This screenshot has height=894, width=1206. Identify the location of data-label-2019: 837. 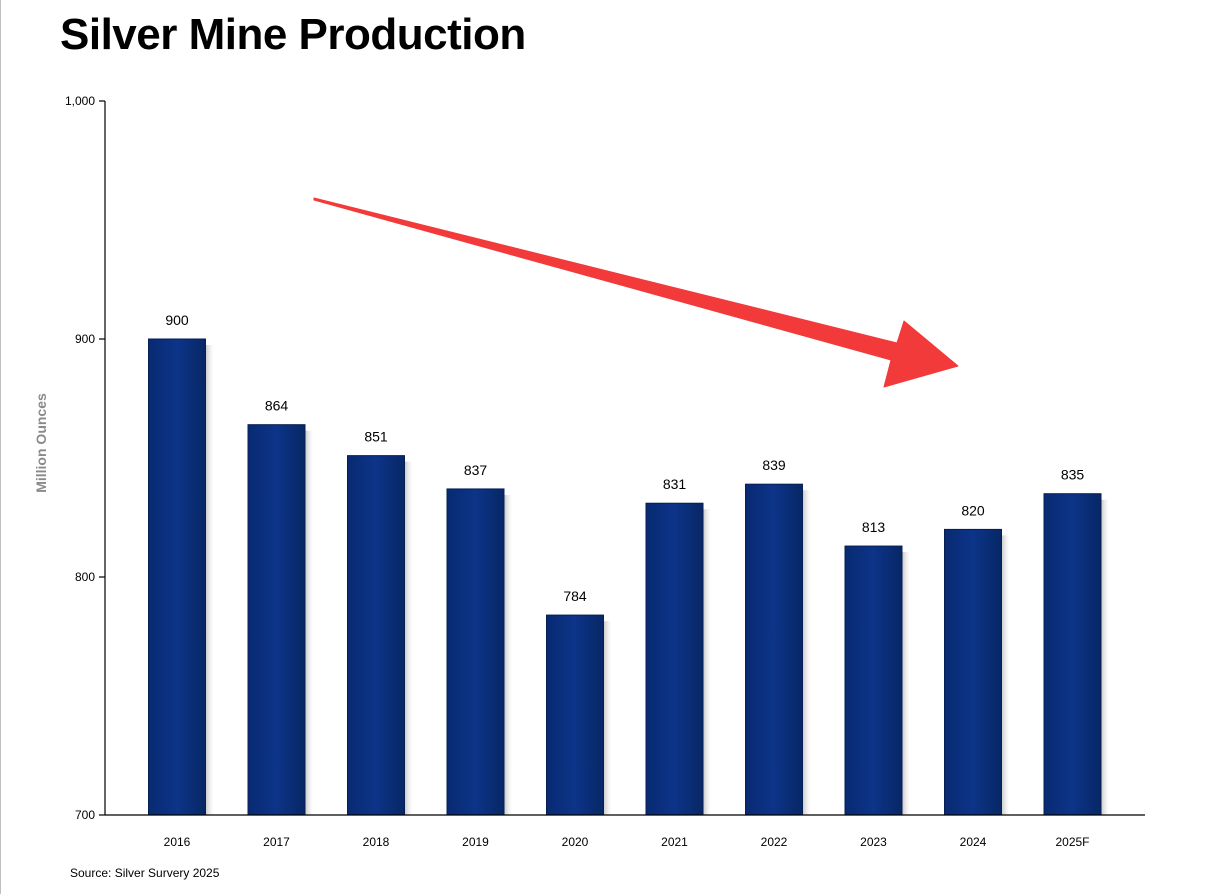
(476, 470).